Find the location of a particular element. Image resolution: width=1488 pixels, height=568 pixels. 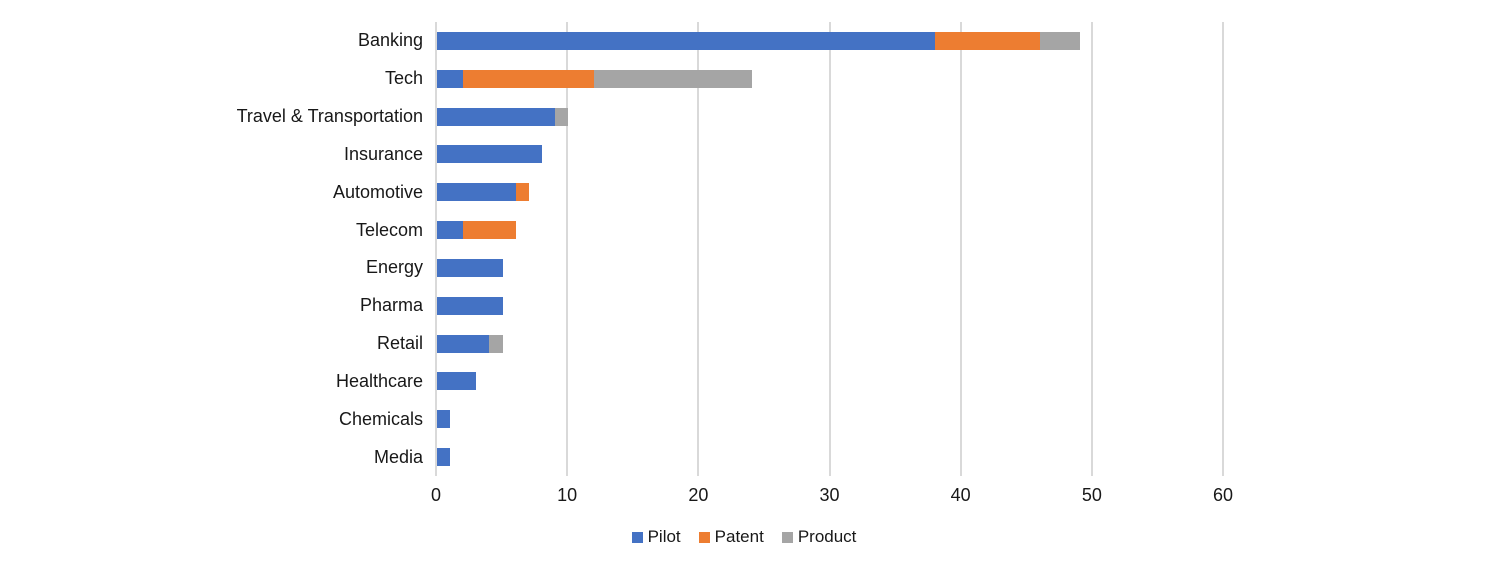

category-label: Retail is located at coordinates (399, 343).